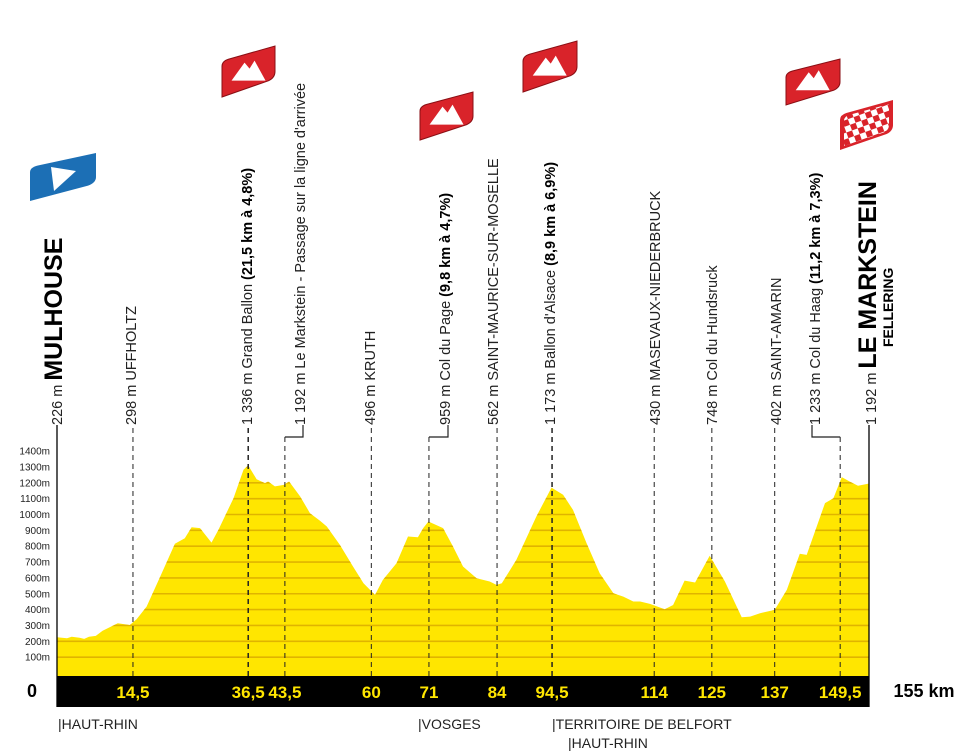 The height and width of the screenshot is (754, 960). What do you see at coordinates (284, 692) in the screenshot?
I see `x-tick-label: 43,5` at bounding box center [284, 692].